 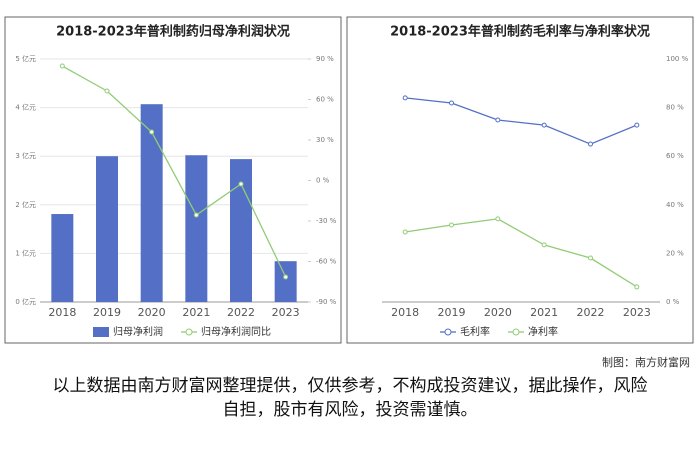 I want to click on y-tick-label: 0 亿元, so click(x=25, y=301).